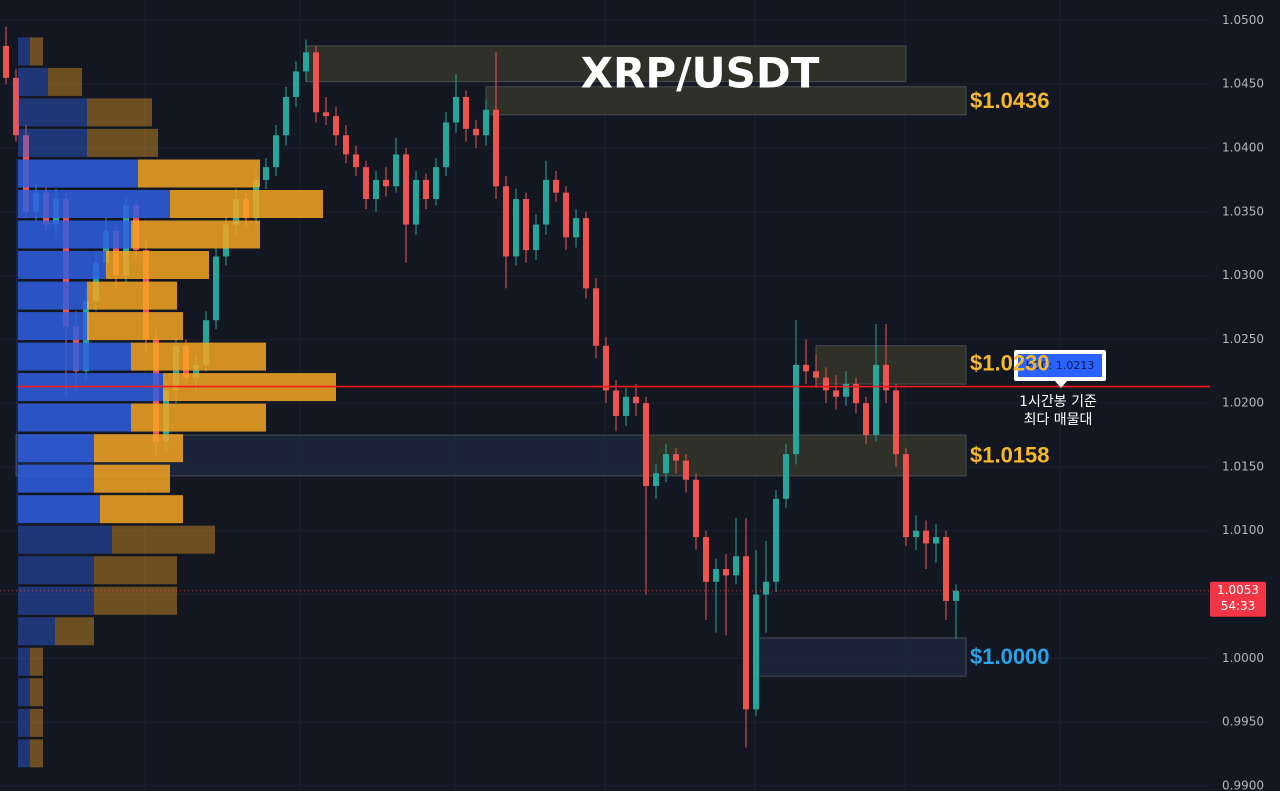  I want to click on poc-box-inner, so click(1060, 365).